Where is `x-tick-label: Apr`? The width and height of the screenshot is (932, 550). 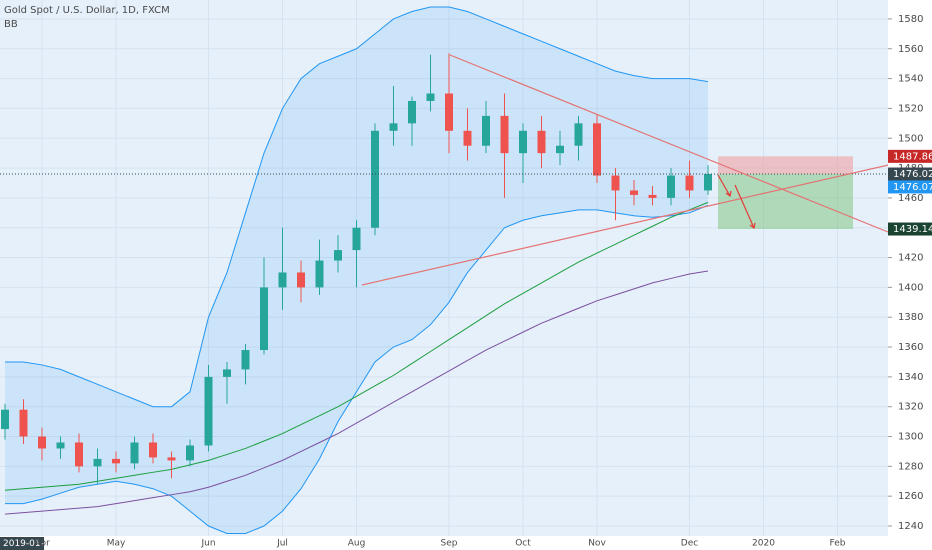 x-tick-label: Apr is located at coordinates (42, 544).